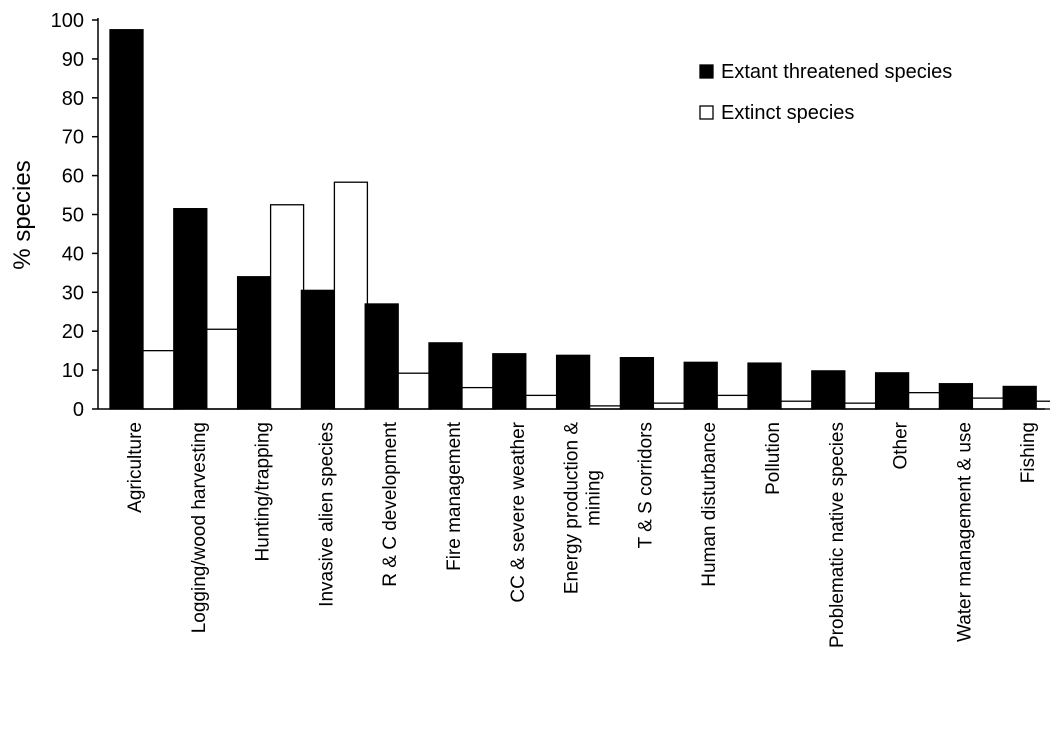 The image size is (1050, 731). I want to click on y-axis-title: % species, so click(22, 214).